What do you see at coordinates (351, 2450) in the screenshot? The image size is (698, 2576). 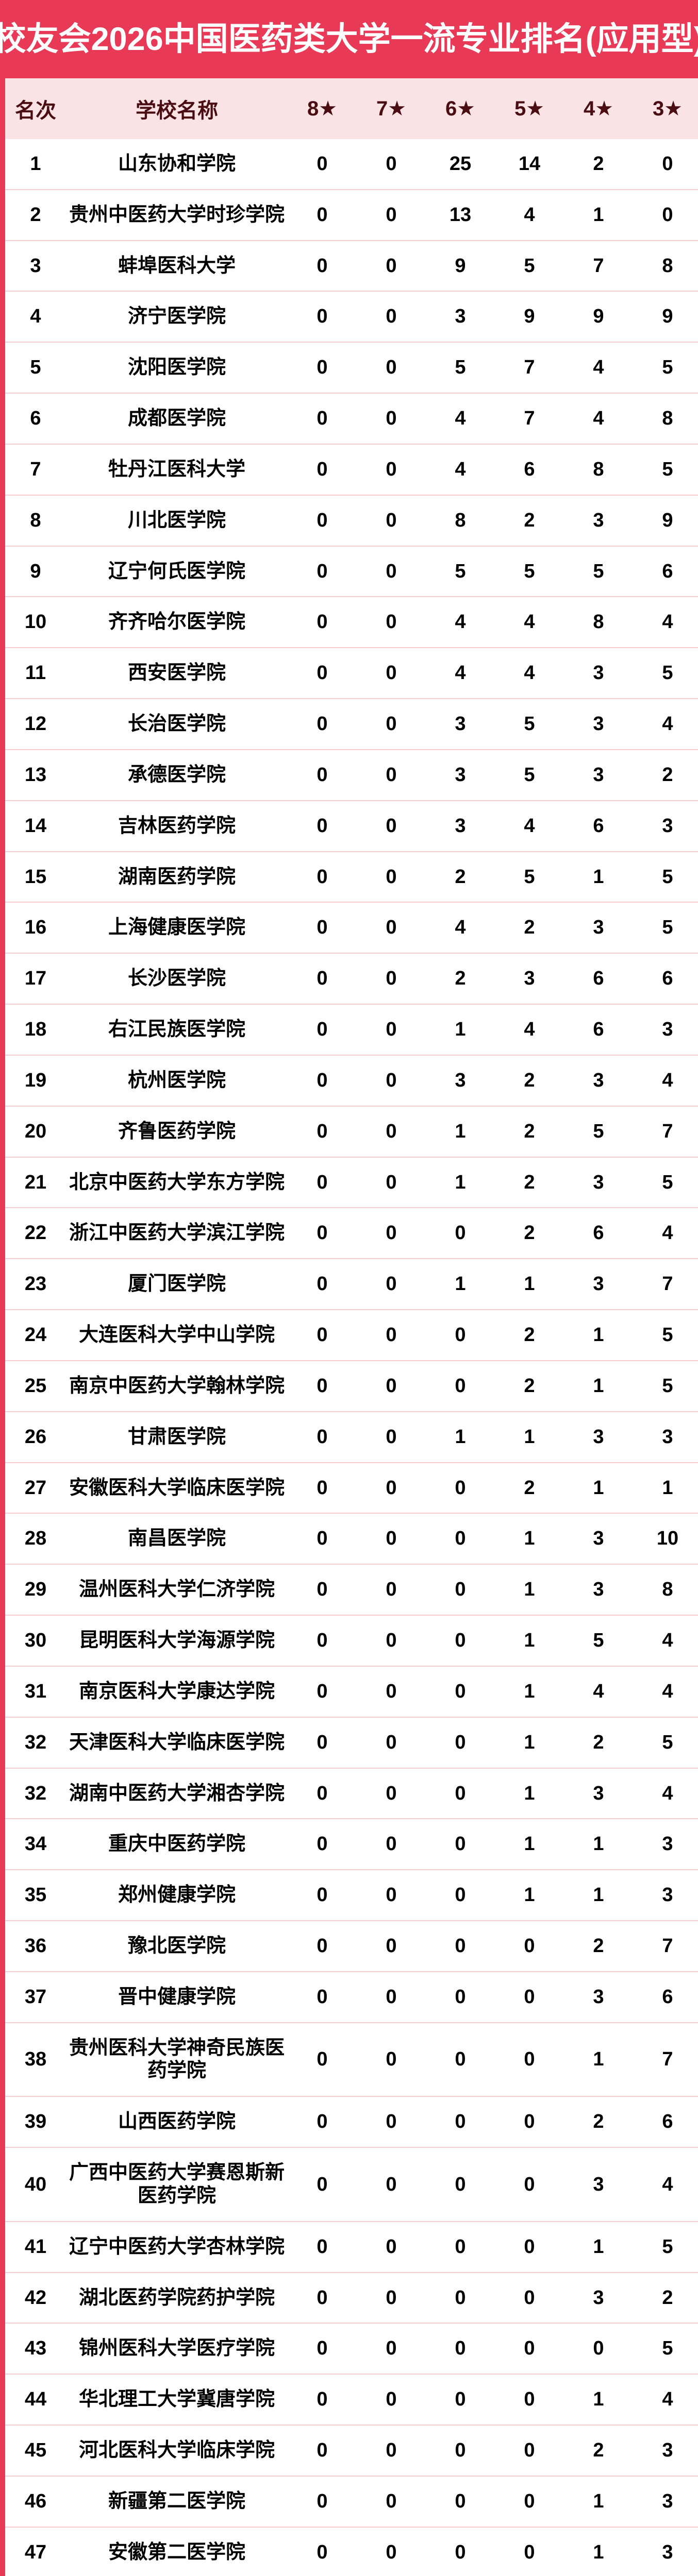 I see `table-row: 45 河北医科大学临床学院 0 0 0 0 2 3` at bounding box center [351, 2450].